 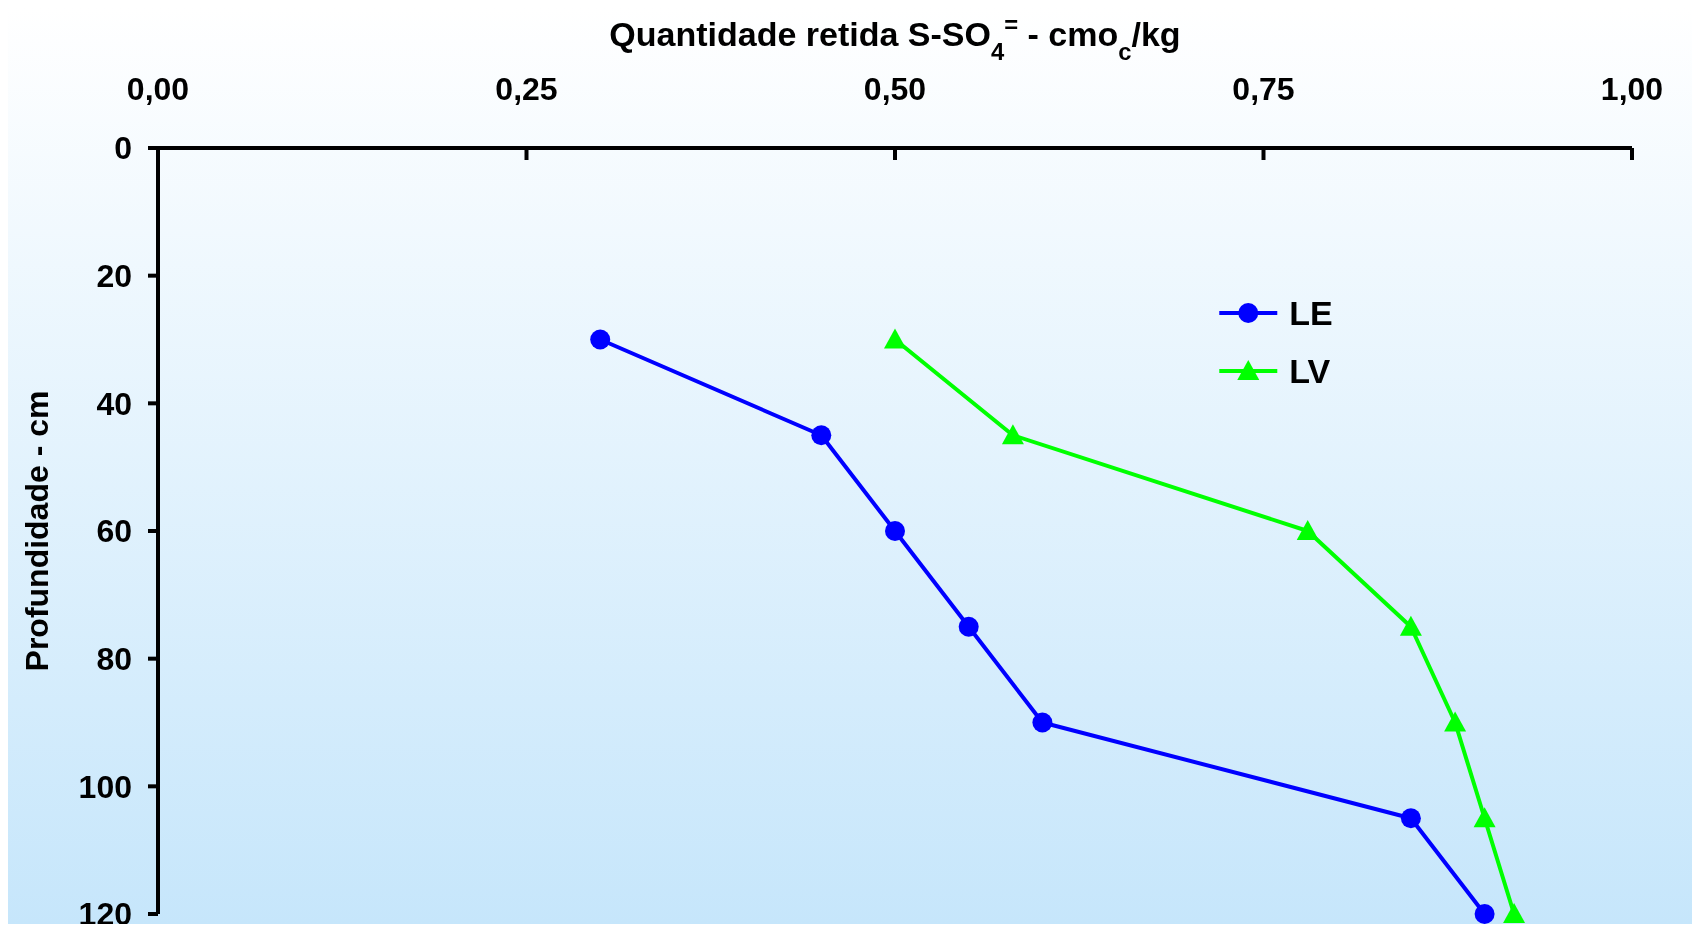 I want to click on y-axis-title: Profundidade - cm, so click(x=37, y=531).